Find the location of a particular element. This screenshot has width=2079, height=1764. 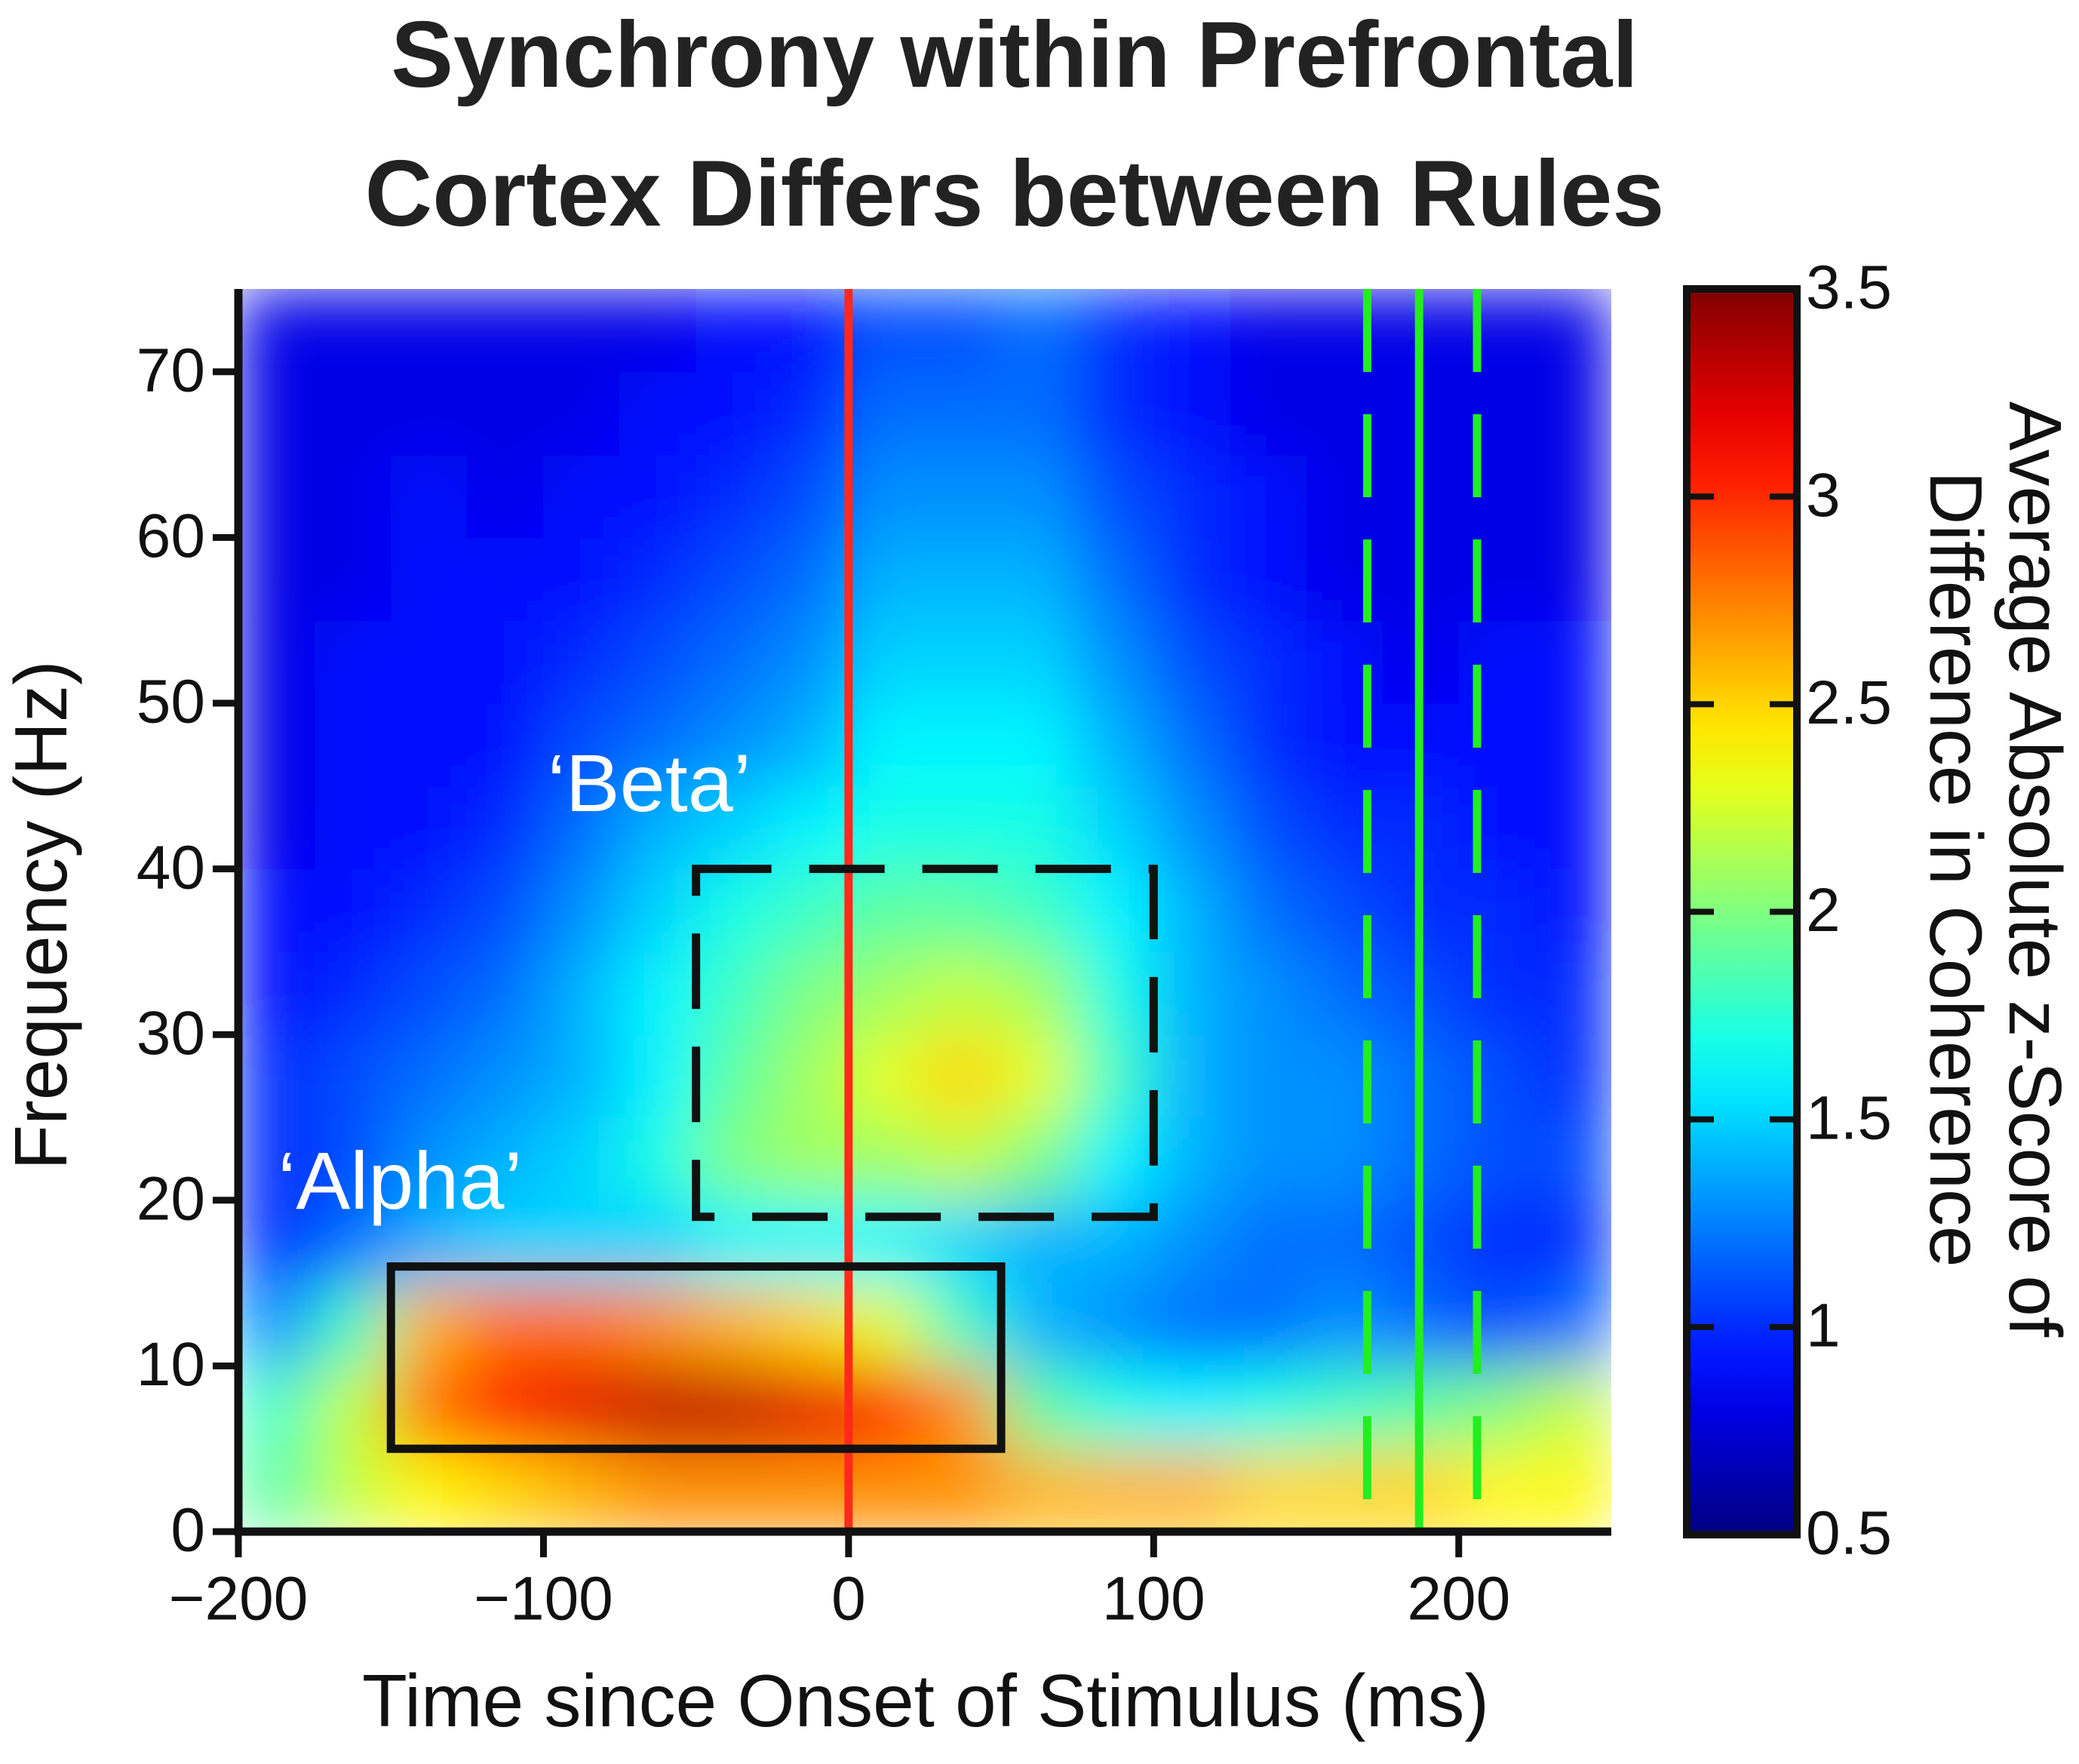

colorbar-tick-label: 1 is located at coordinates (1823, 1325).